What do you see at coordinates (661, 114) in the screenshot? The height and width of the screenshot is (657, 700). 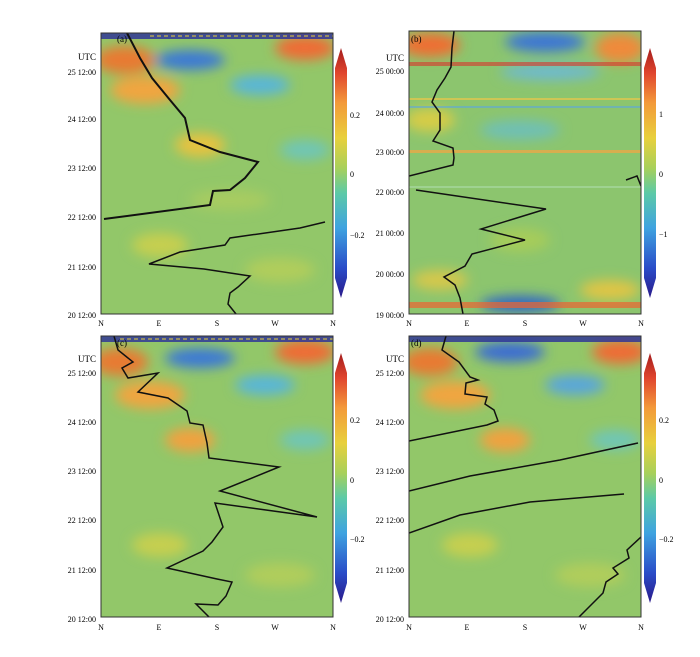 I see `panel-b-cbar-tick: 1` at bounding box center [661, 114].